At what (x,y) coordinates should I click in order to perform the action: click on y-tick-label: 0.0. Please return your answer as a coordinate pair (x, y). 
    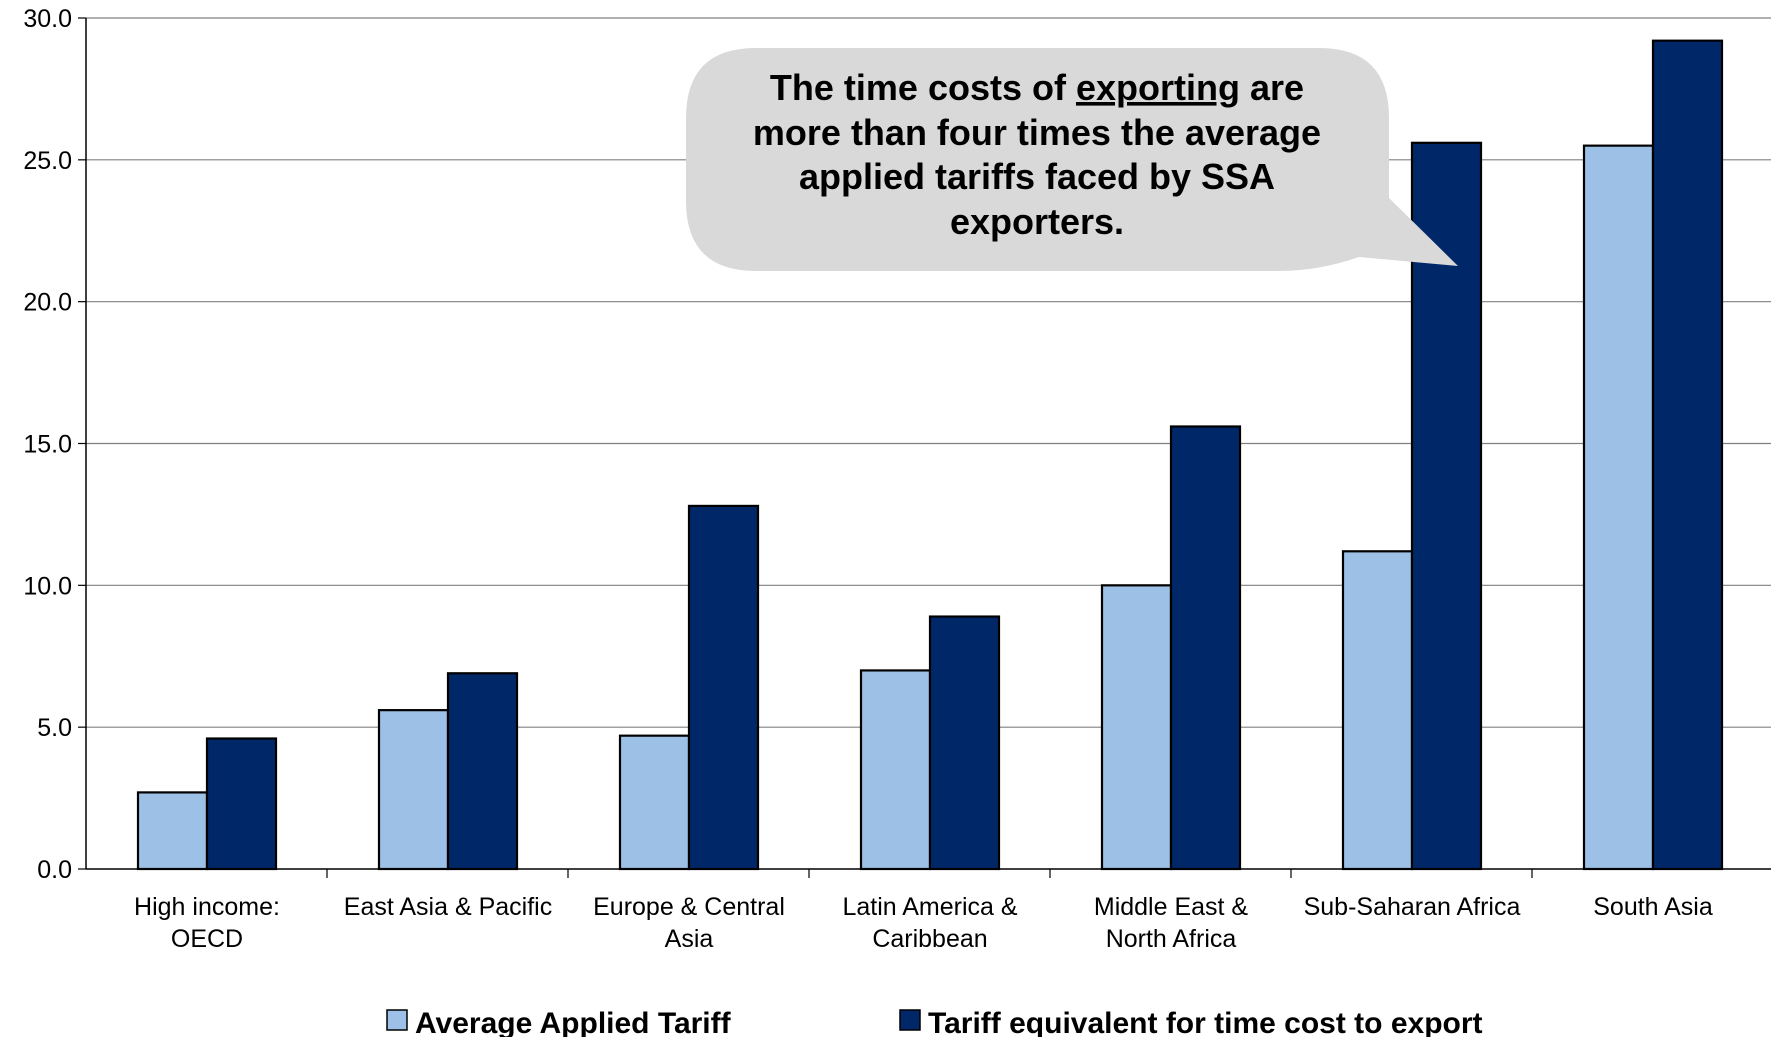
    Looking at the image, I should click on (54, 870).